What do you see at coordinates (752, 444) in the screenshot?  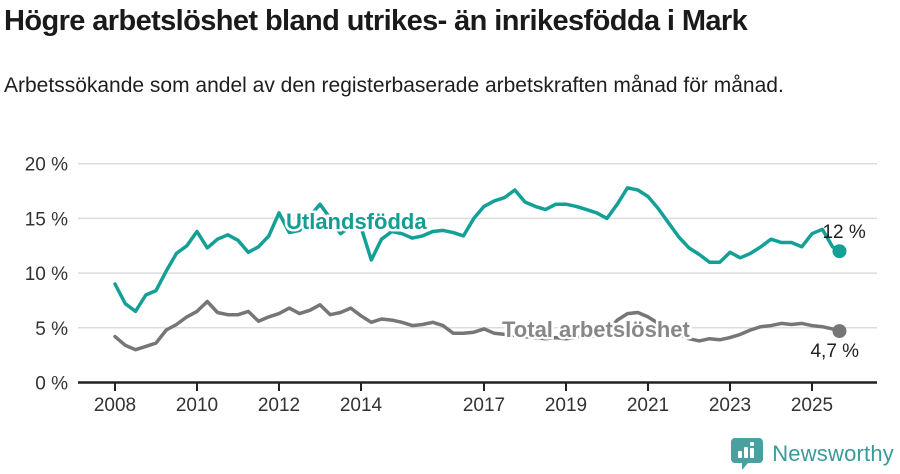 I see `logo-exclamation-dot` at bounding box center [752, 444].